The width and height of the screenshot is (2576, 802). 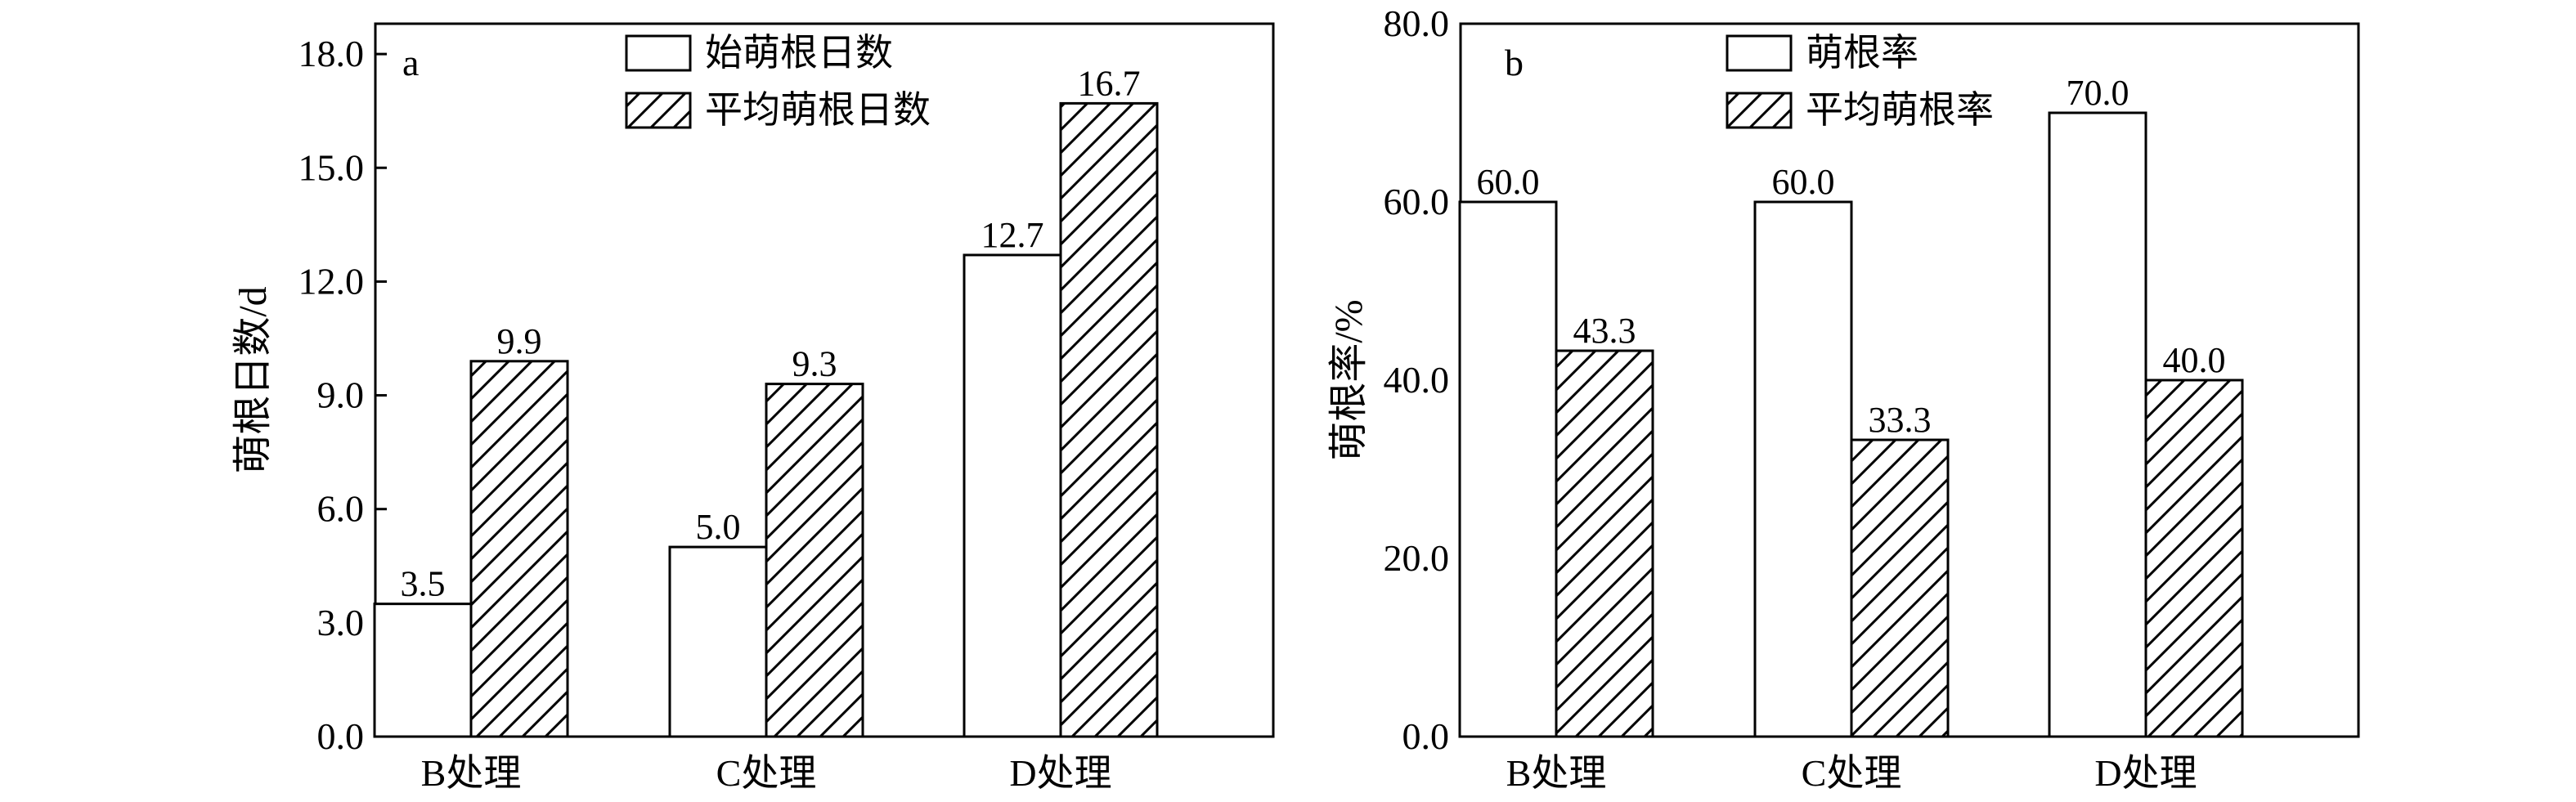 I want to click on data-label: 9.9, so click(x=519, y=341).